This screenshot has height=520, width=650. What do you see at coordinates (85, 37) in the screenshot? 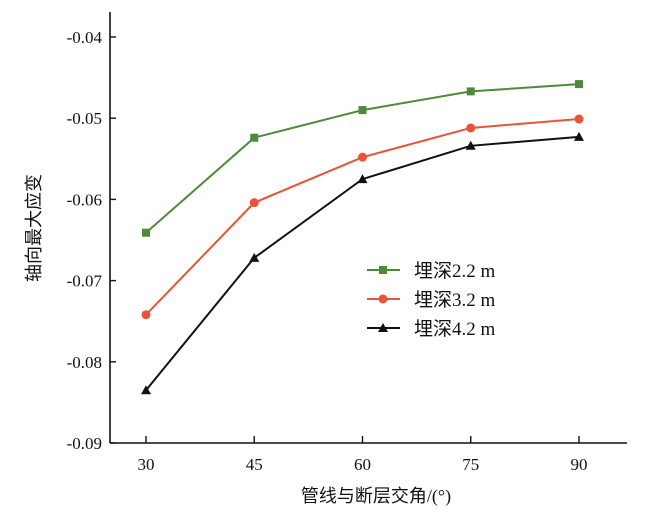
I see `y-tick-label: -0.04` at bounding box center [85, 37].